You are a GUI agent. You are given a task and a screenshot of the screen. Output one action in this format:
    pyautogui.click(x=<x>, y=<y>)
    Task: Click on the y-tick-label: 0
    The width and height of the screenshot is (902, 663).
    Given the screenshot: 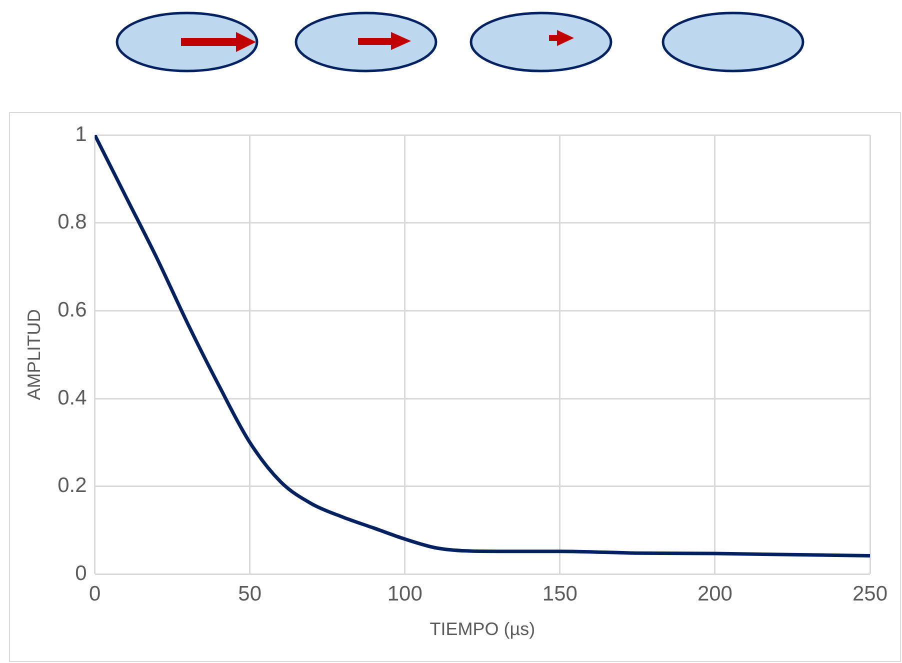 What is the action you would take?
    pyautogui.click(x=81, y=573)
    